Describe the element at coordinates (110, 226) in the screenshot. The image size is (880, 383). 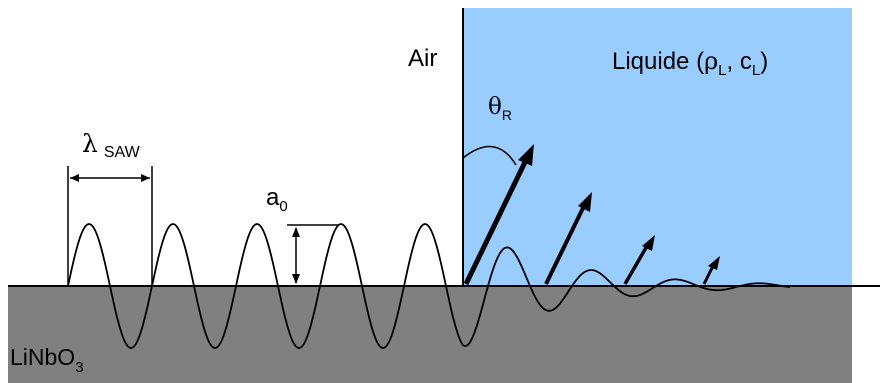
I see `wavelength-marker` at that location.